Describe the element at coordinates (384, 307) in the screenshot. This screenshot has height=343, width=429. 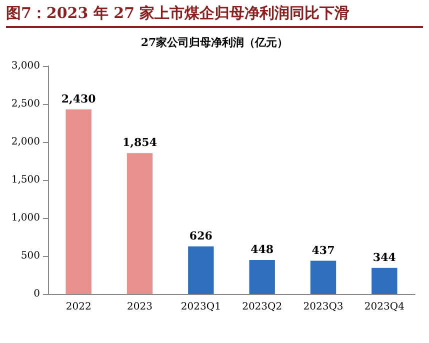
I see `x-tick-label: 2023Q4` at that location.